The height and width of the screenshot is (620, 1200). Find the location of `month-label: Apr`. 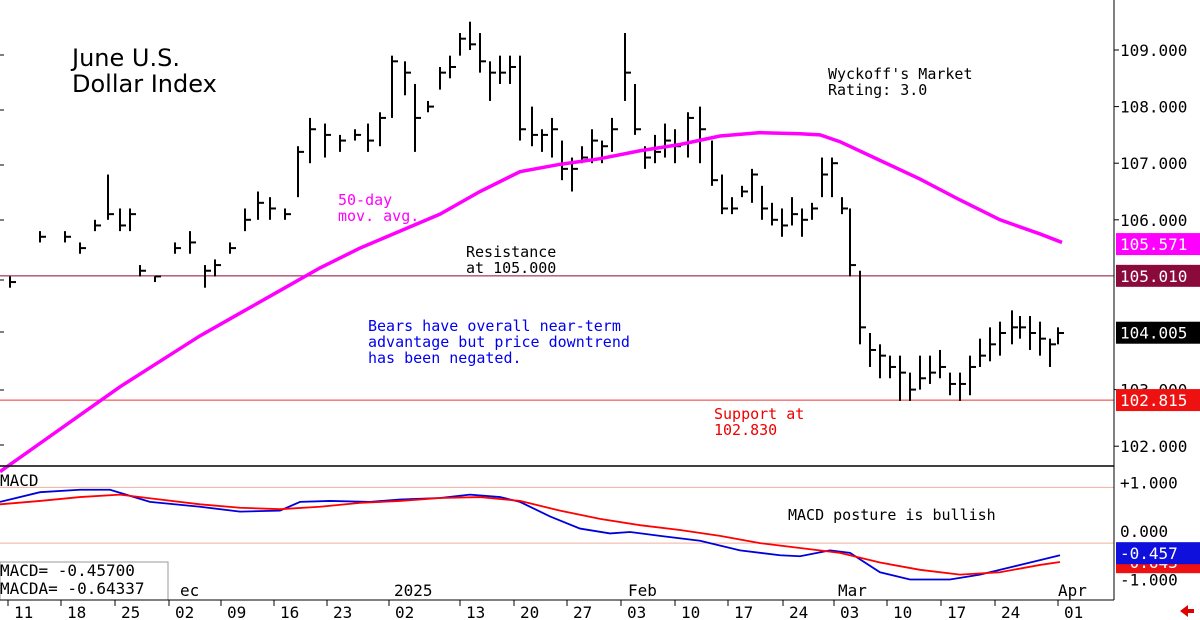

month-label: Apr is located at coordinates (1072, 590).